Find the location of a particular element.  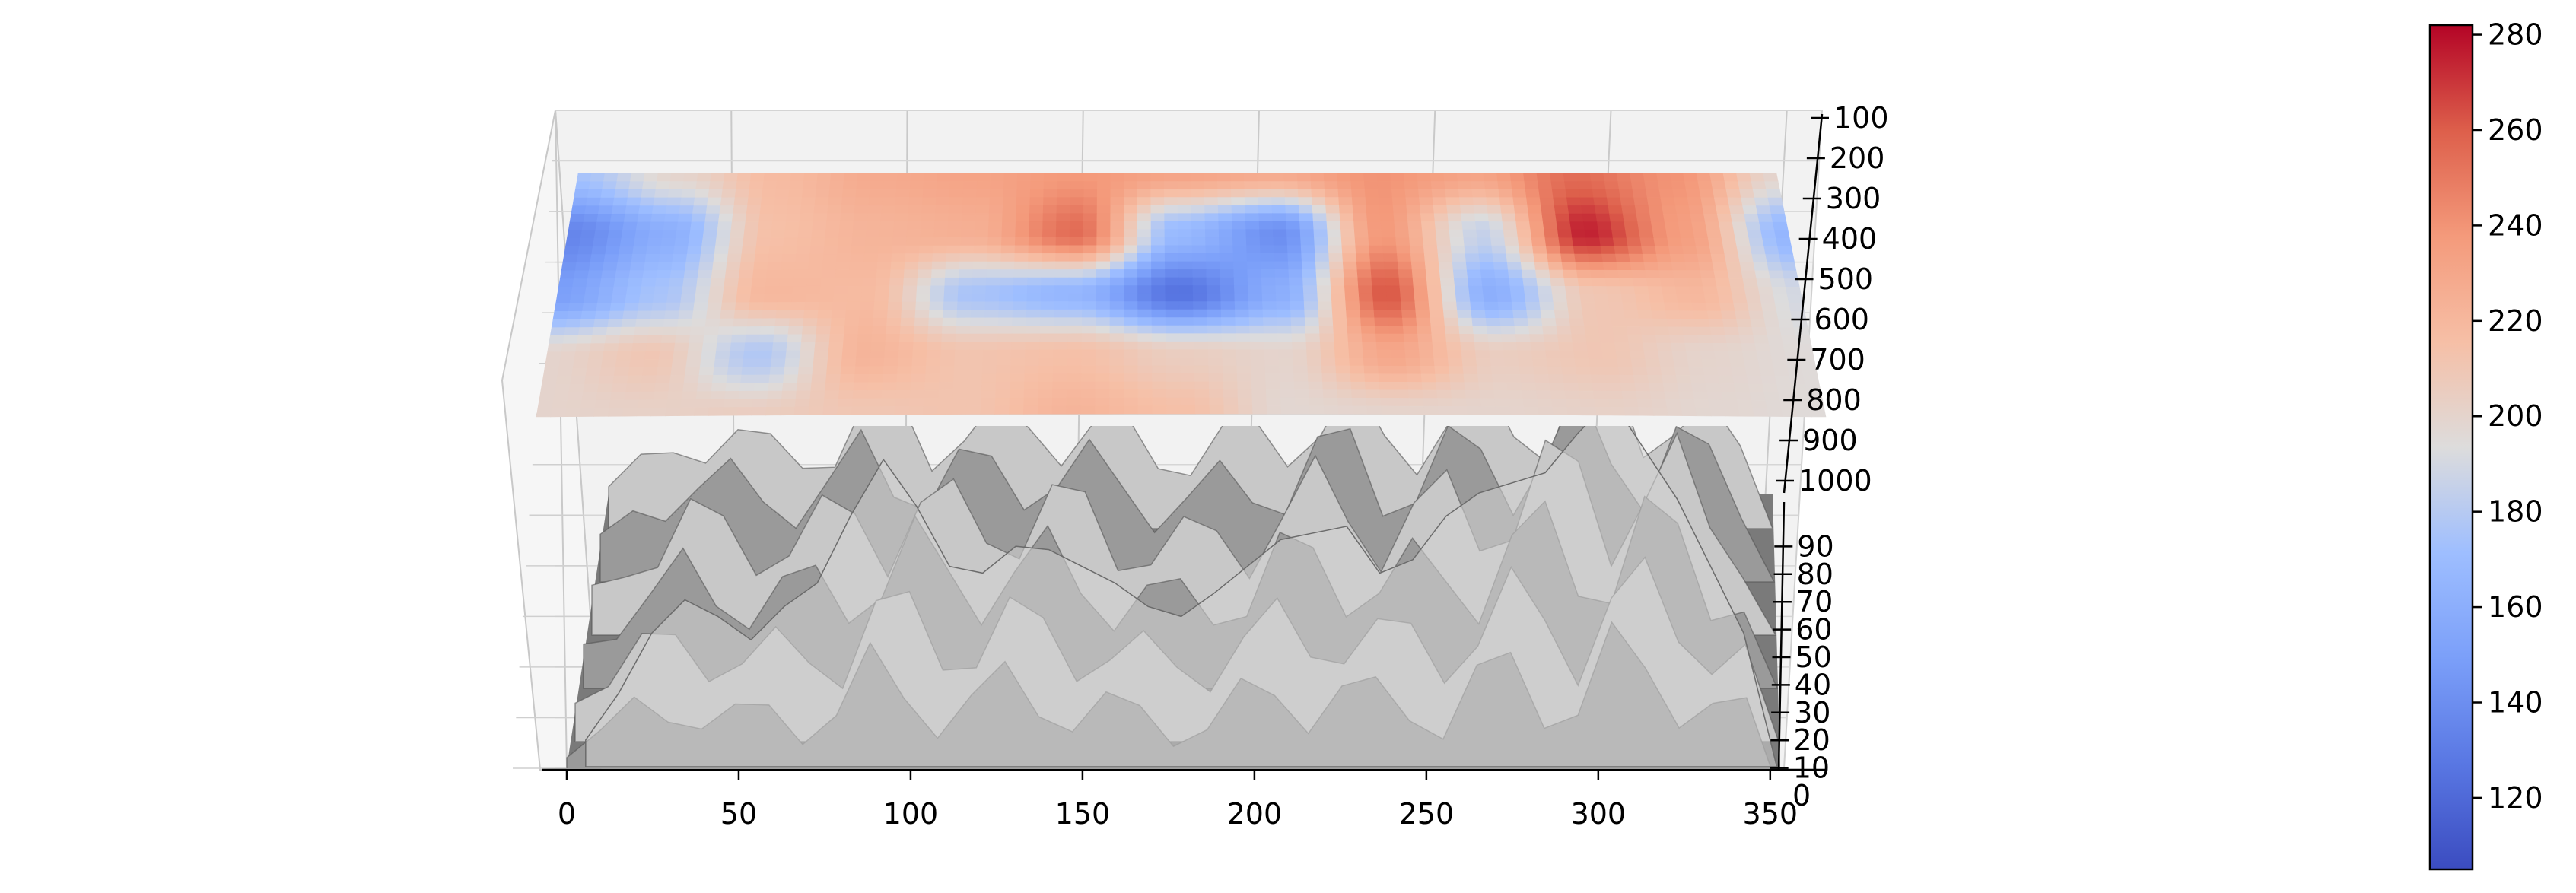

pressure-tick-label: 600 is located at coordinates (1841, 319).